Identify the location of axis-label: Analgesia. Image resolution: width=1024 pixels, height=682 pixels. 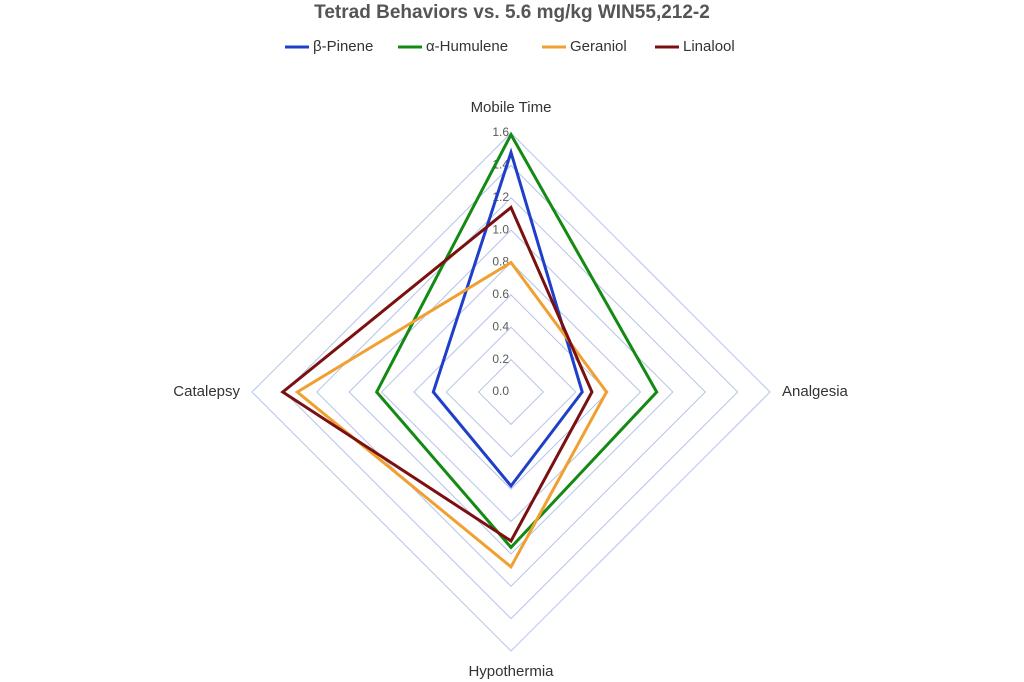
(815, 391).